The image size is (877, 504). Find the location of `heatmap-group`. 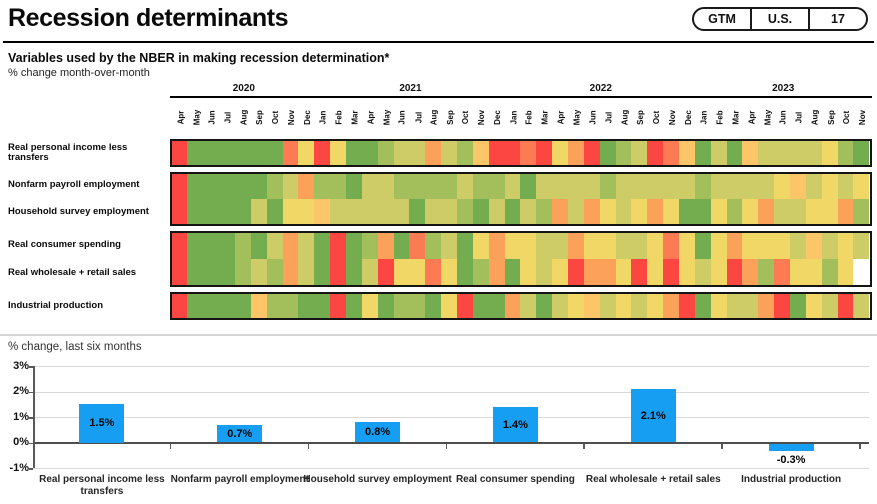

heatmap-group is located at coordinates (520, 259).